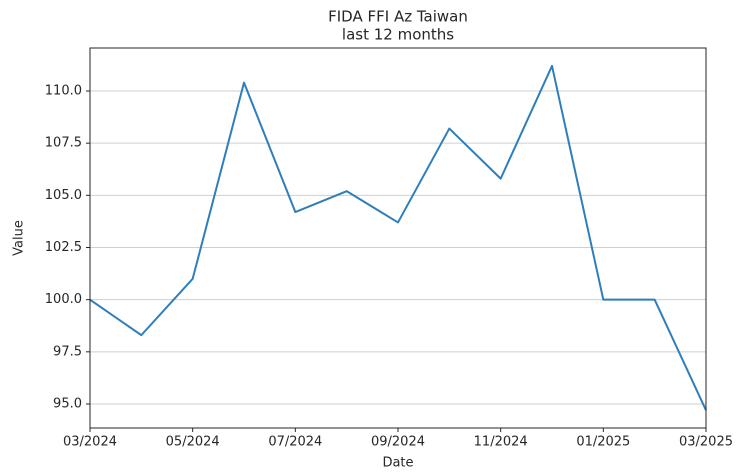  Describe the element at coordinates (501, 442) in the screenshot. I see `x-tick-label: 11/2024` at that location.